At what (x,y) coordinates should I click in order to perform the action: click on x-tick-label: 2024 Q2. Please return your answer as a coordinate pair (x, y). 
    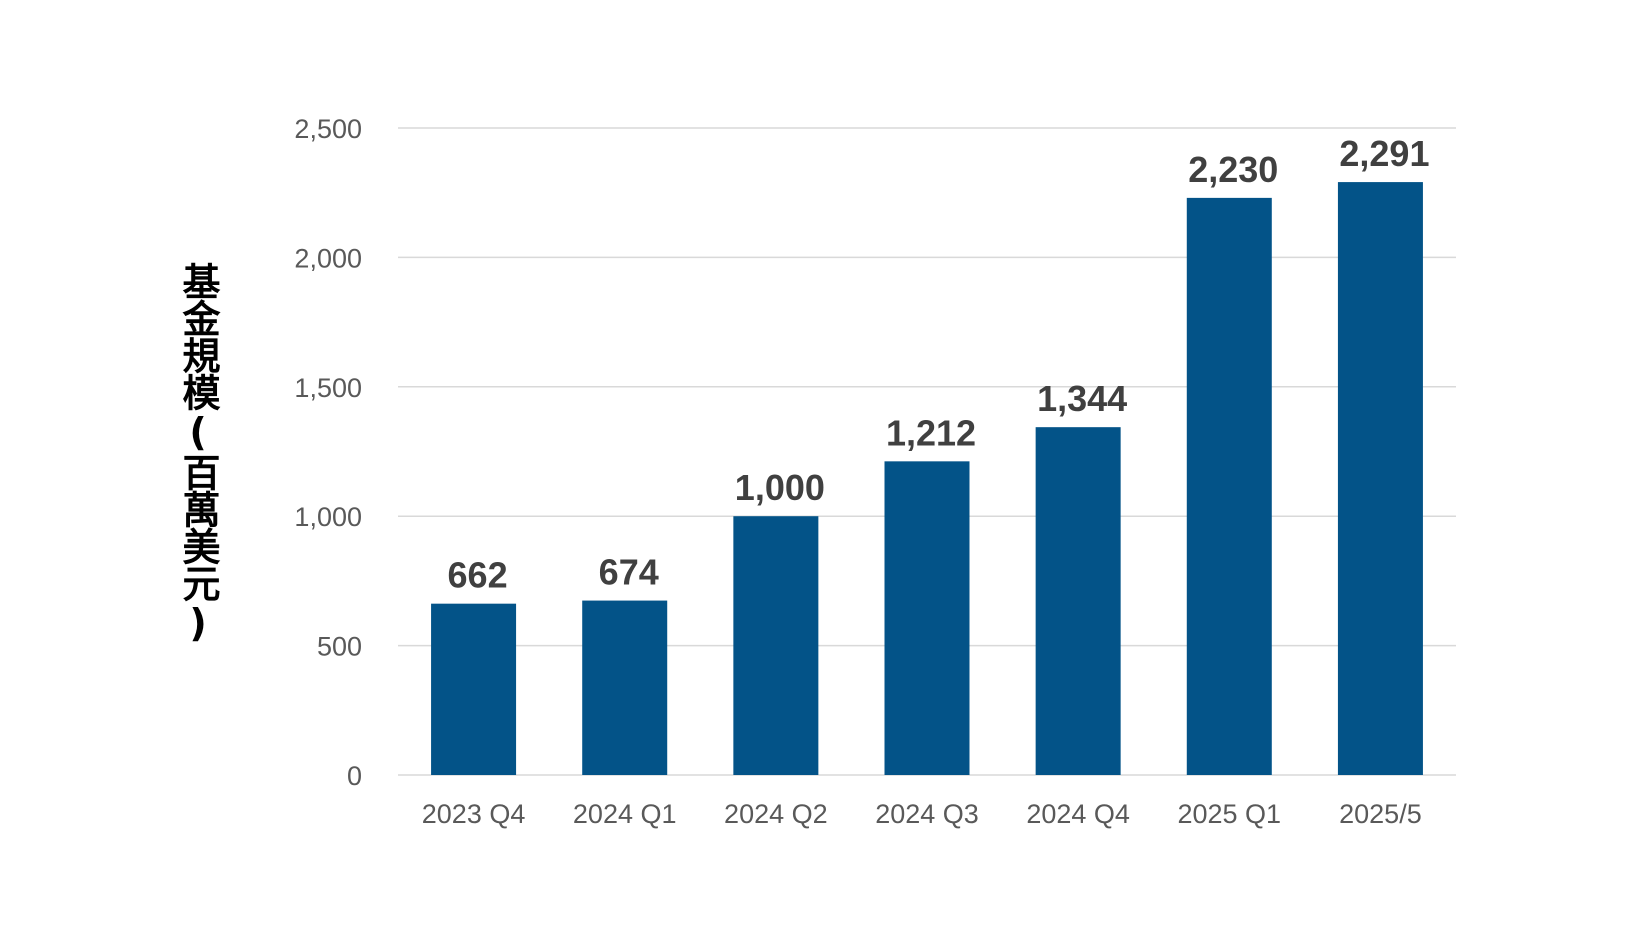
    Looking at the image, I should click on (776, 814).